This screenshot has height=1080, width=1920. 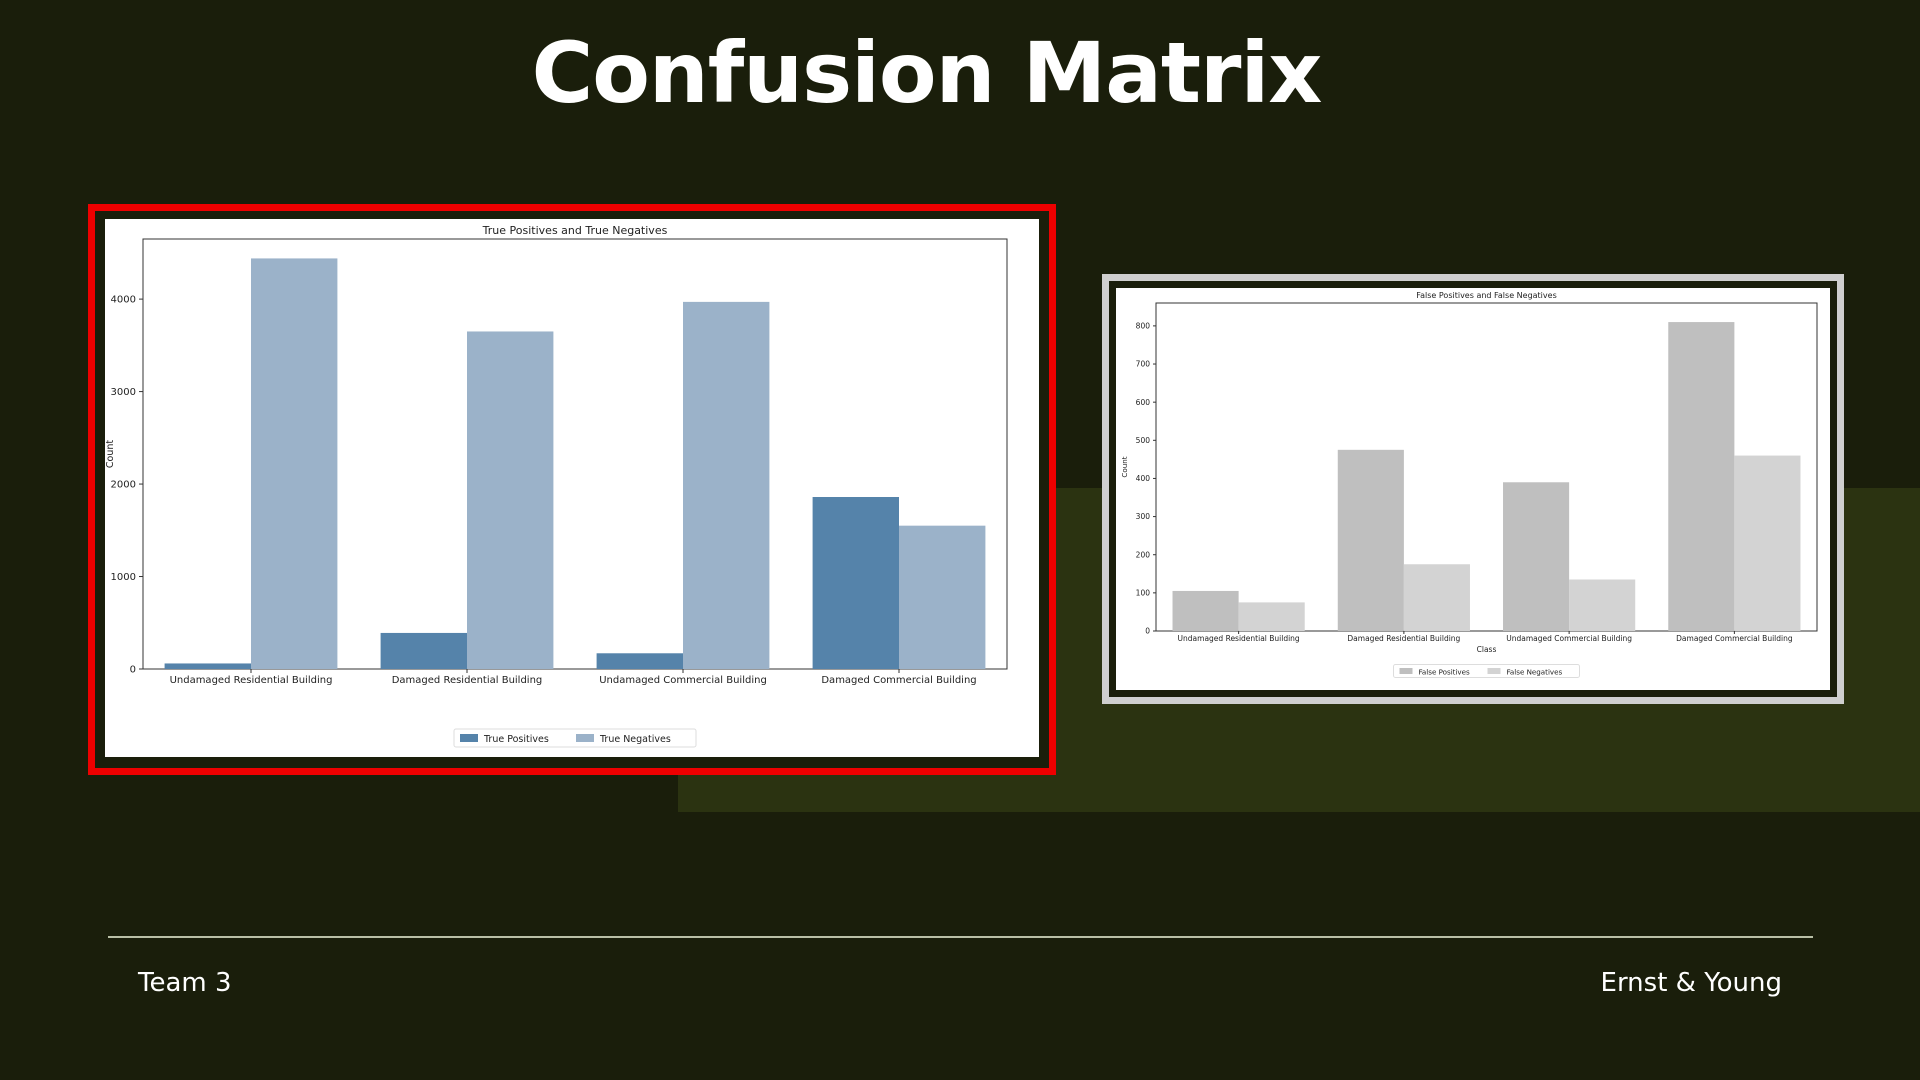 What do you see at coordinates (516, 739) in the screenshot?
I see `legend-label: True Positives` at bounding box center [516, 739].